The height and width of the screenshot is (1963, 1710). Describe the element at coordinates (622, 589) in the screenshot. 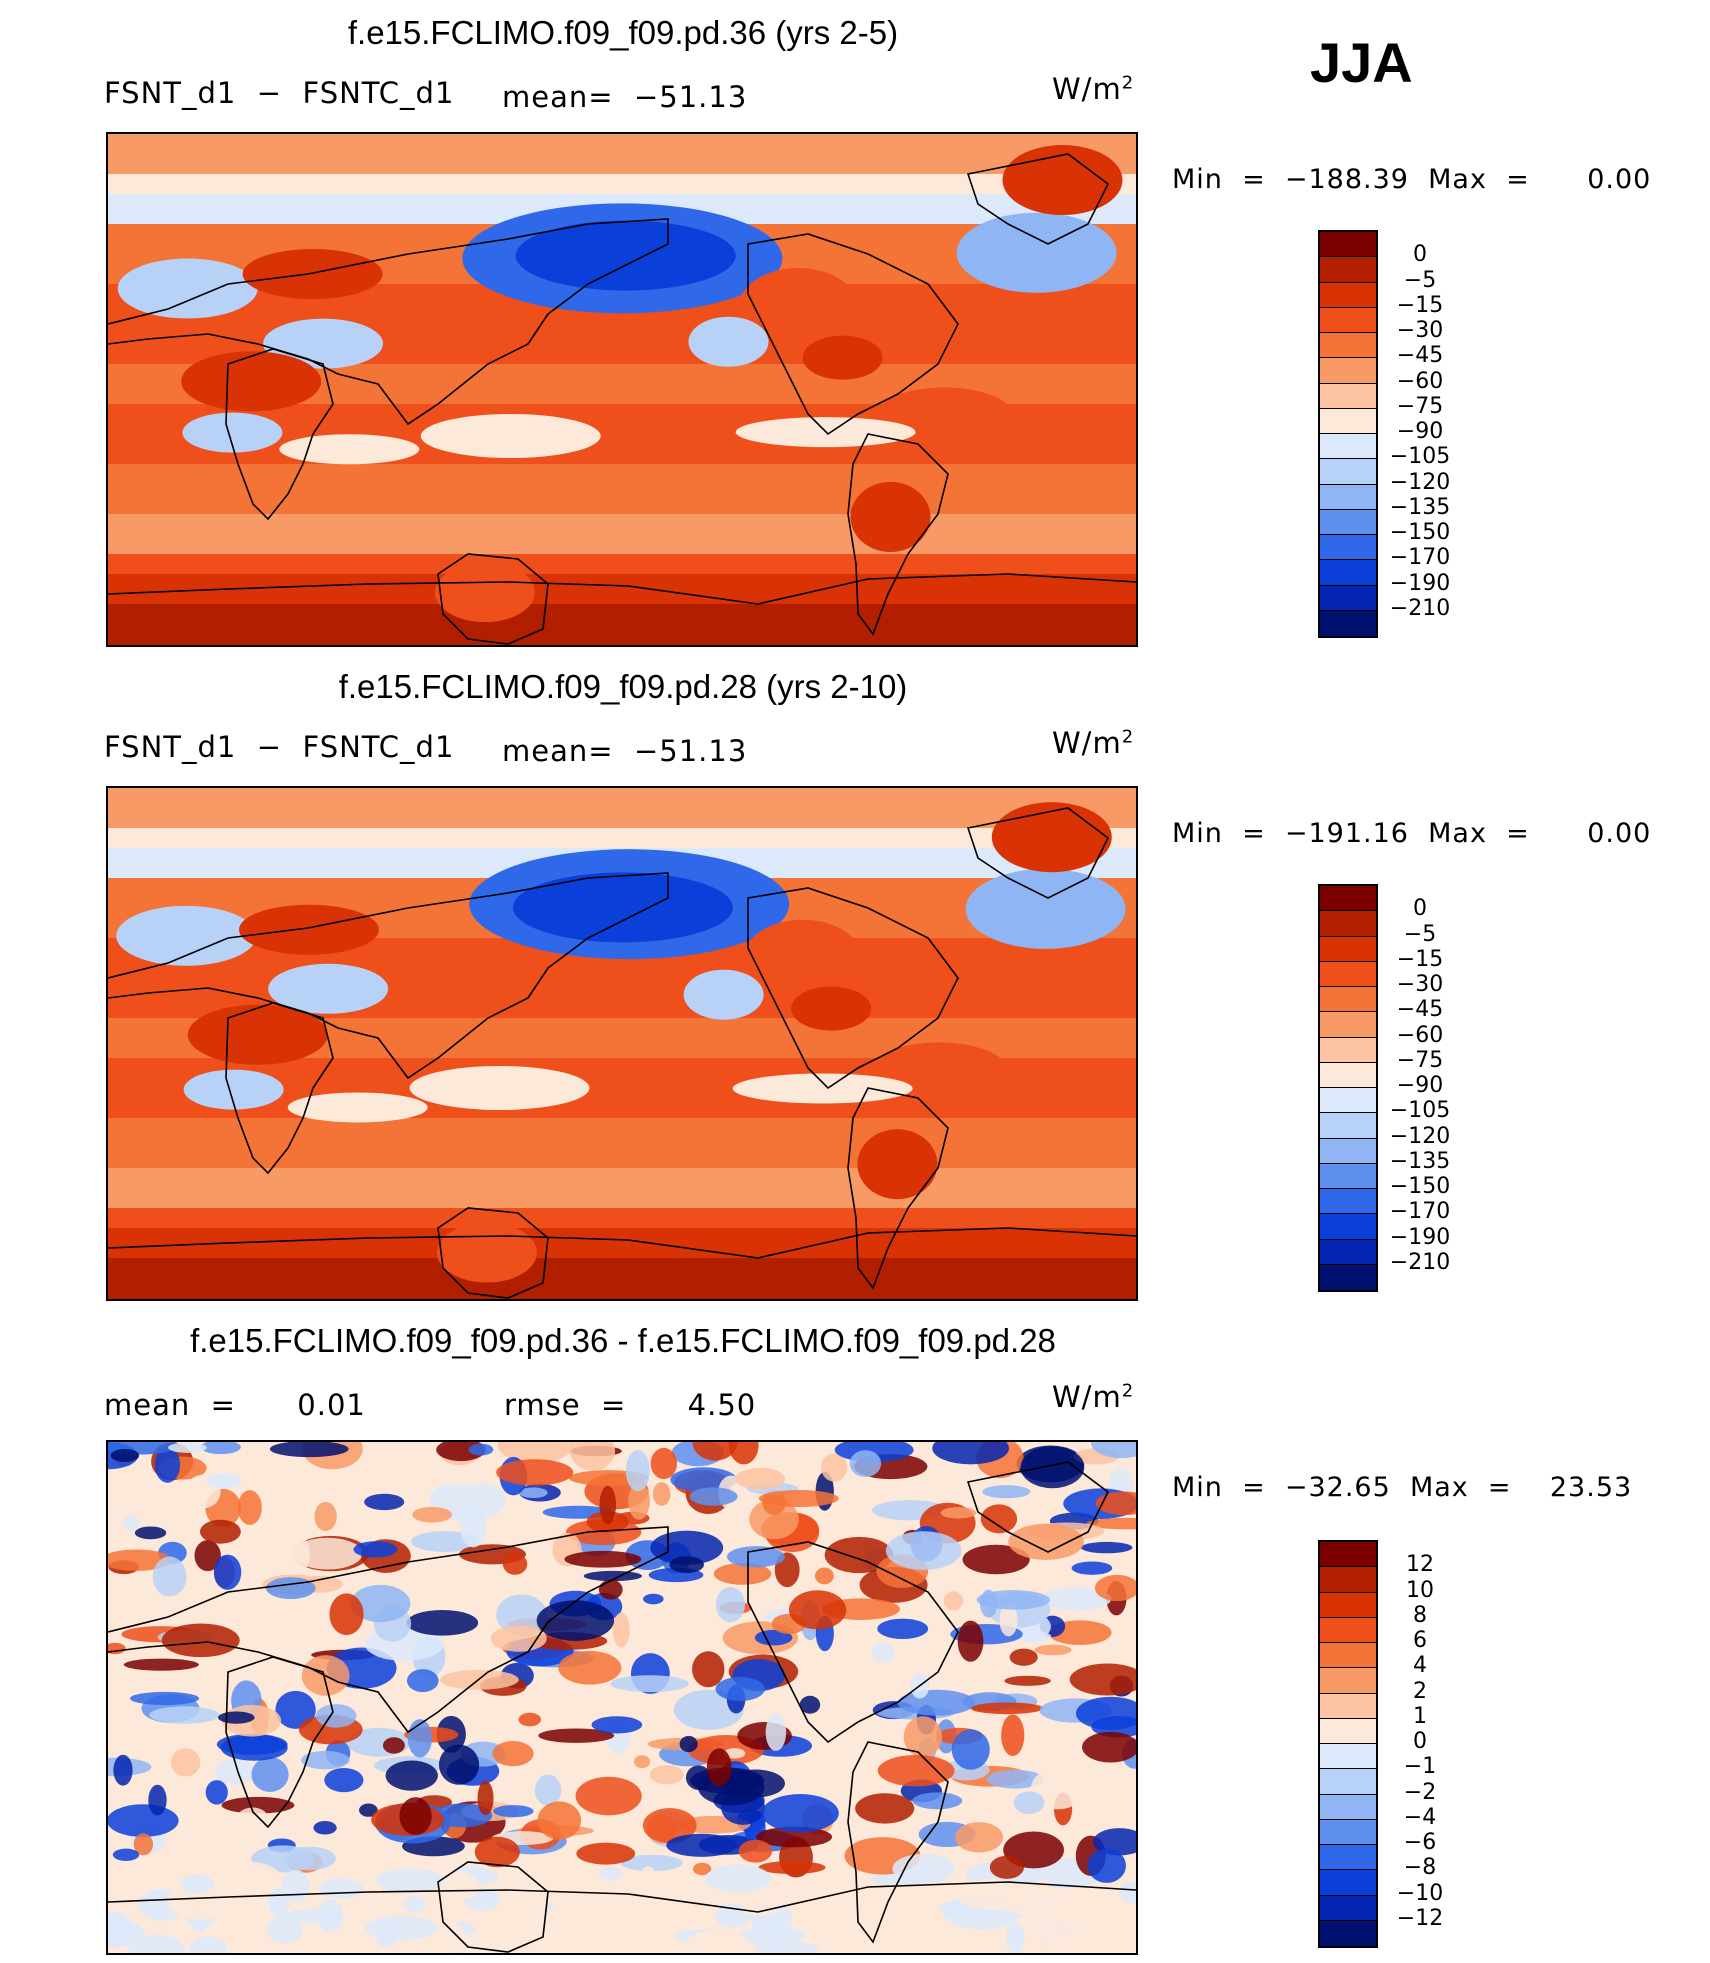

I see `coastline-antarctica` at that location.